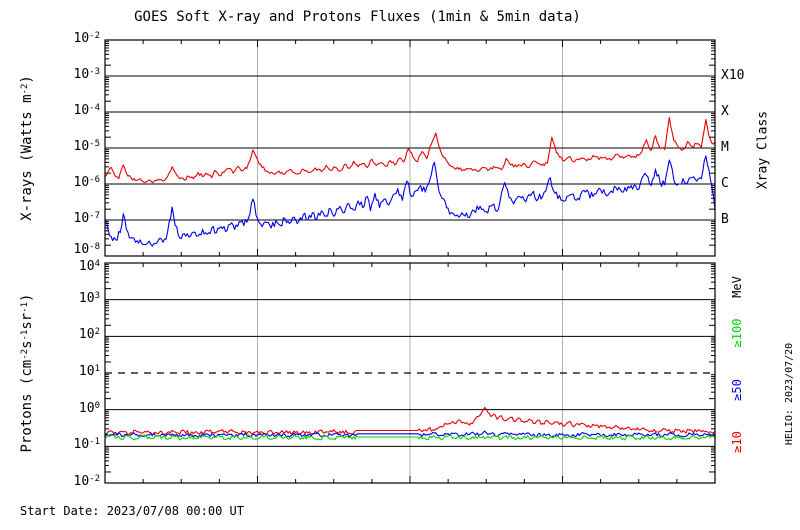  What do you see at coordinates (89, 266) in the screenshot?
I see `y-tick-label: 104` at bounding box center [89, 266].